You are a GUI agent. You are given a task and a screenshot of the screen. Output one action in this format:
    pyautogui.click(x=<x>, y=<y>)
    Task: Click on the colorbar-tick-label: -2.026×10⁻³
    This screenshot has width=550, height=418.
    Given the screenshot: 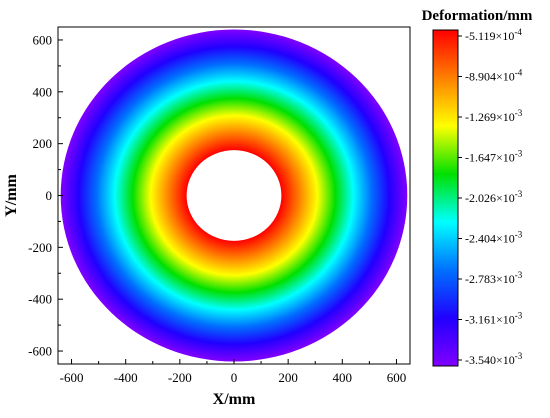 What is the action you would take?
    pyautogui.click(x=494, y=197)
    